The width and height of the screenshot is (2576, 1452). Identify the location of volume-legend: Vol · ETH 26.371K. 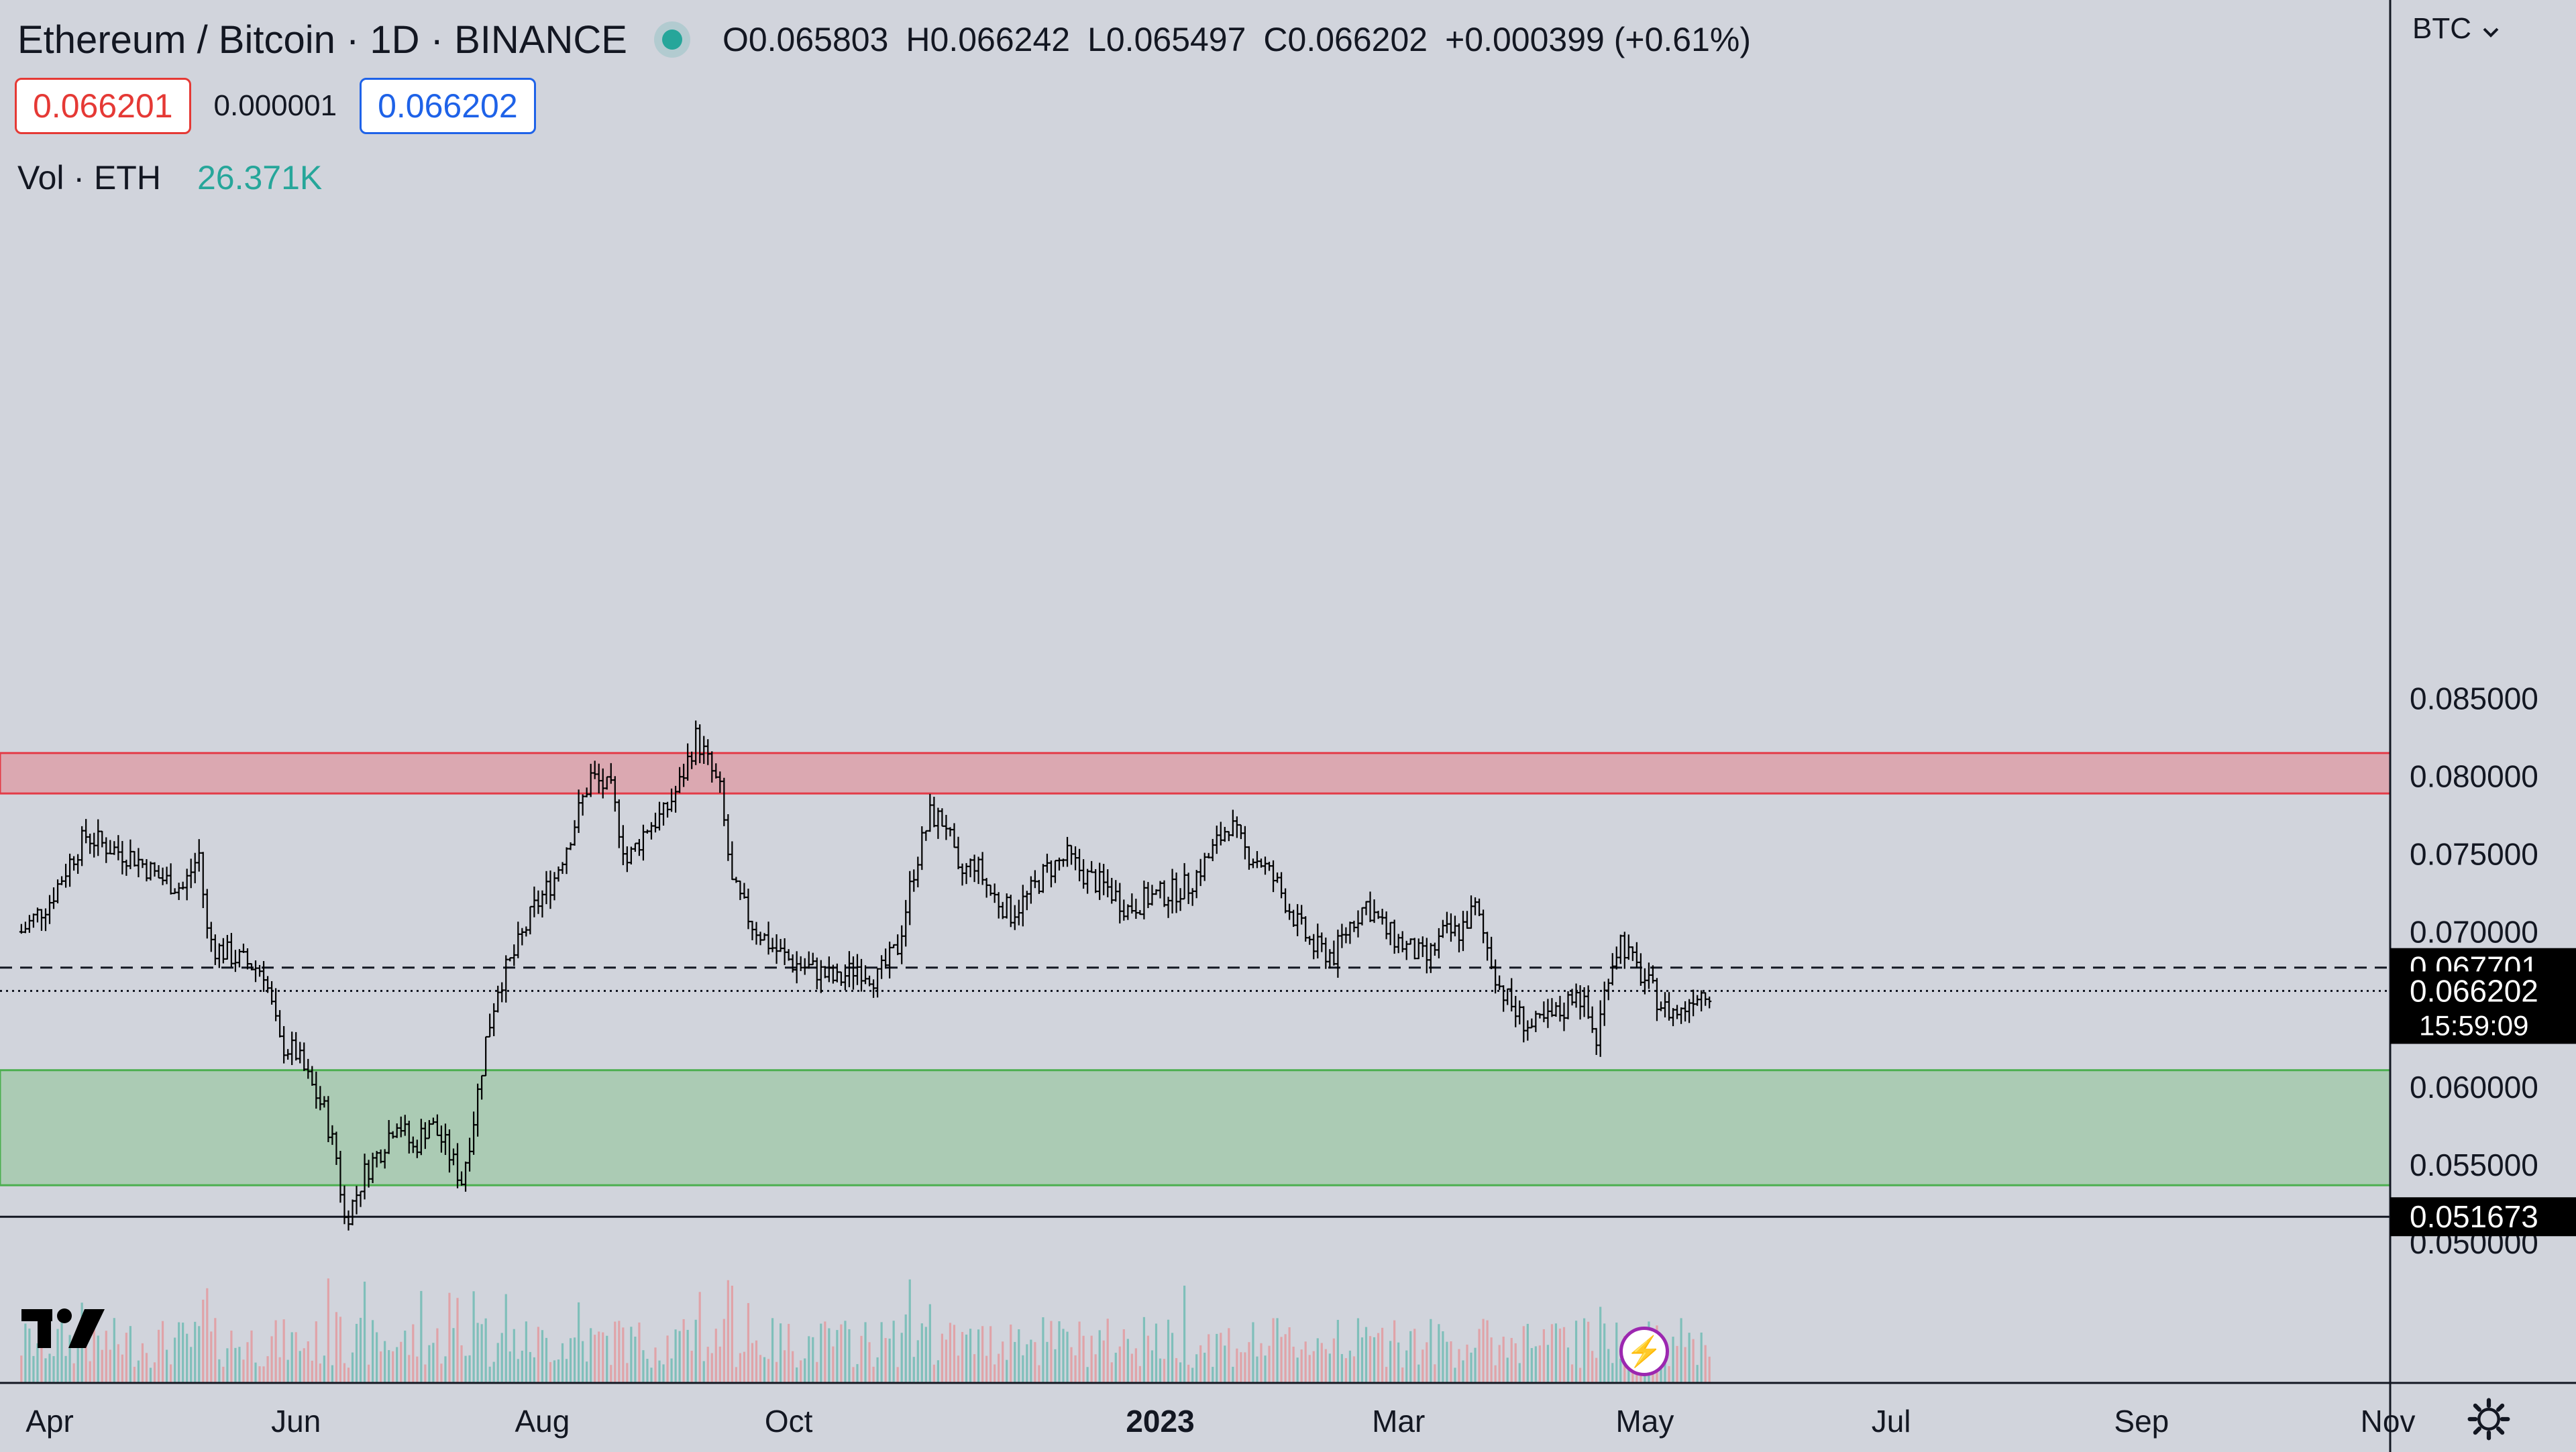
(169, 177).